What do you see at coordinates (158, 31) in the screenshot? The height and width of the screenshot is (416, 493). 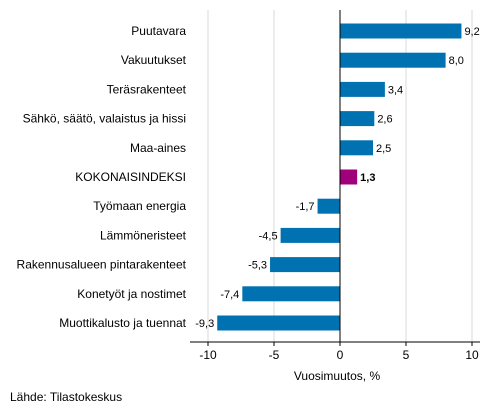 I see `category-label: Puutavara` at bounding box center [158, 31].